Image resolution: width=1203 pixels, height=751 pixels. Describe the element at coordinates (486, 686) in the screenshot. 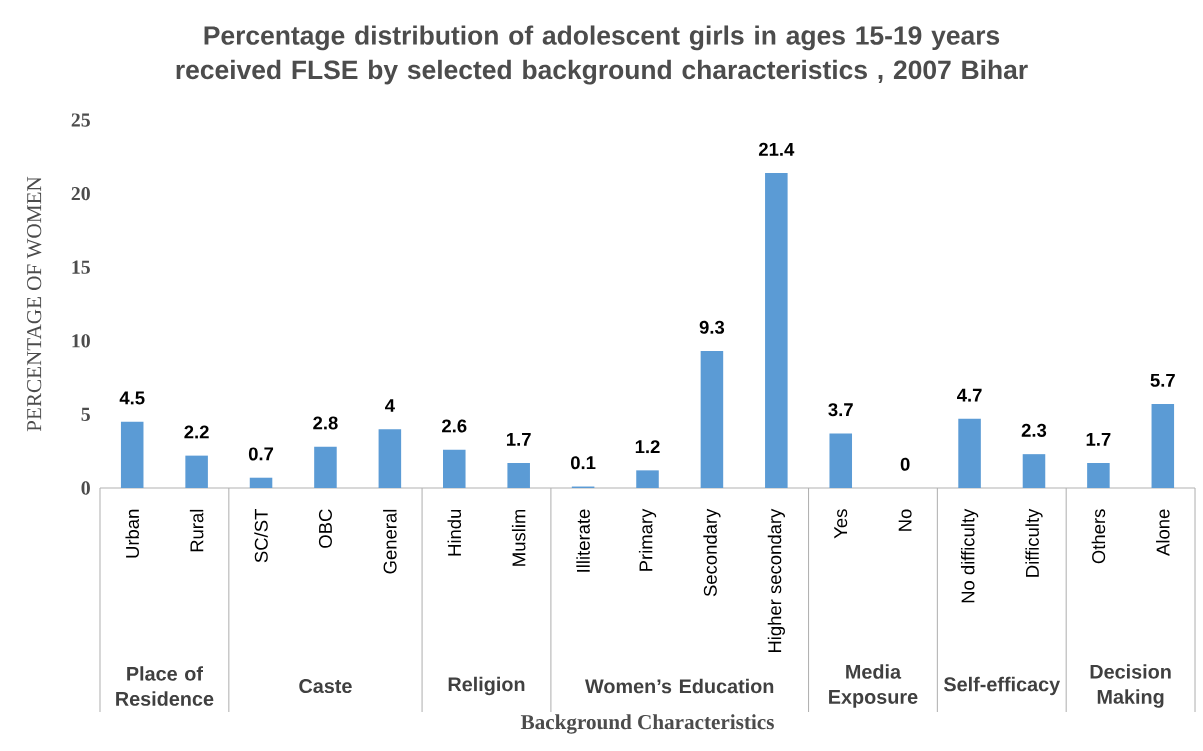

I see `text: Religion` at that location.